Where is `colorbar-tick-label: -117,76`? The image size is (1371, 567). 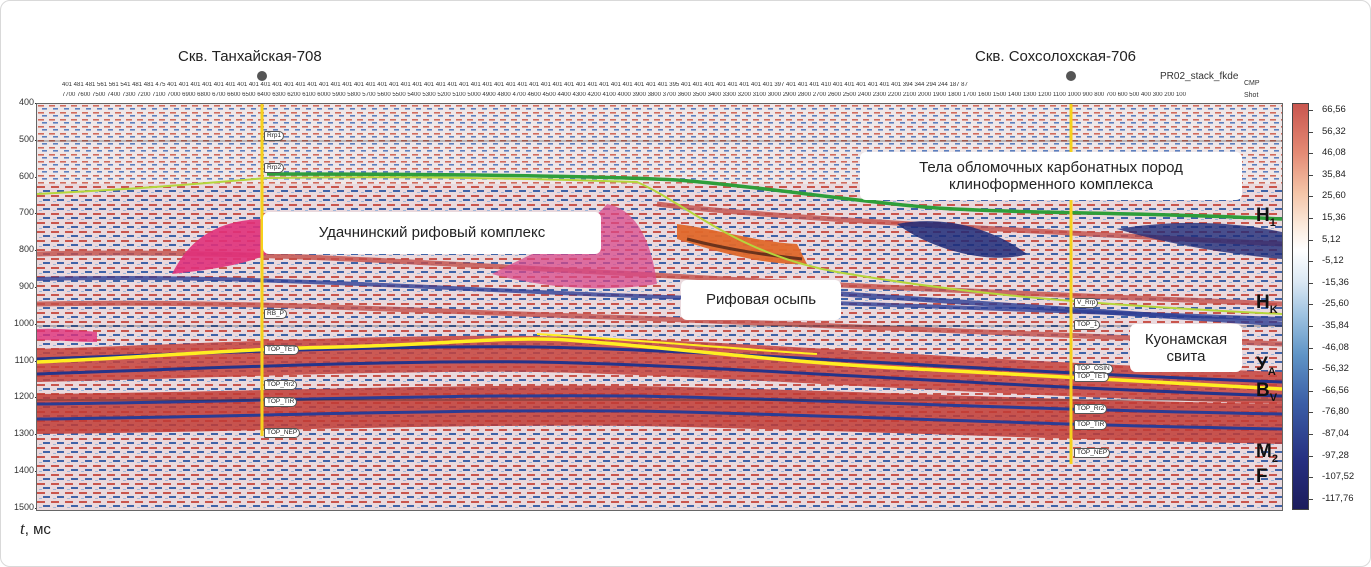
colorbar-tick-label: -117,76 is located at coordinates (1338, 498).